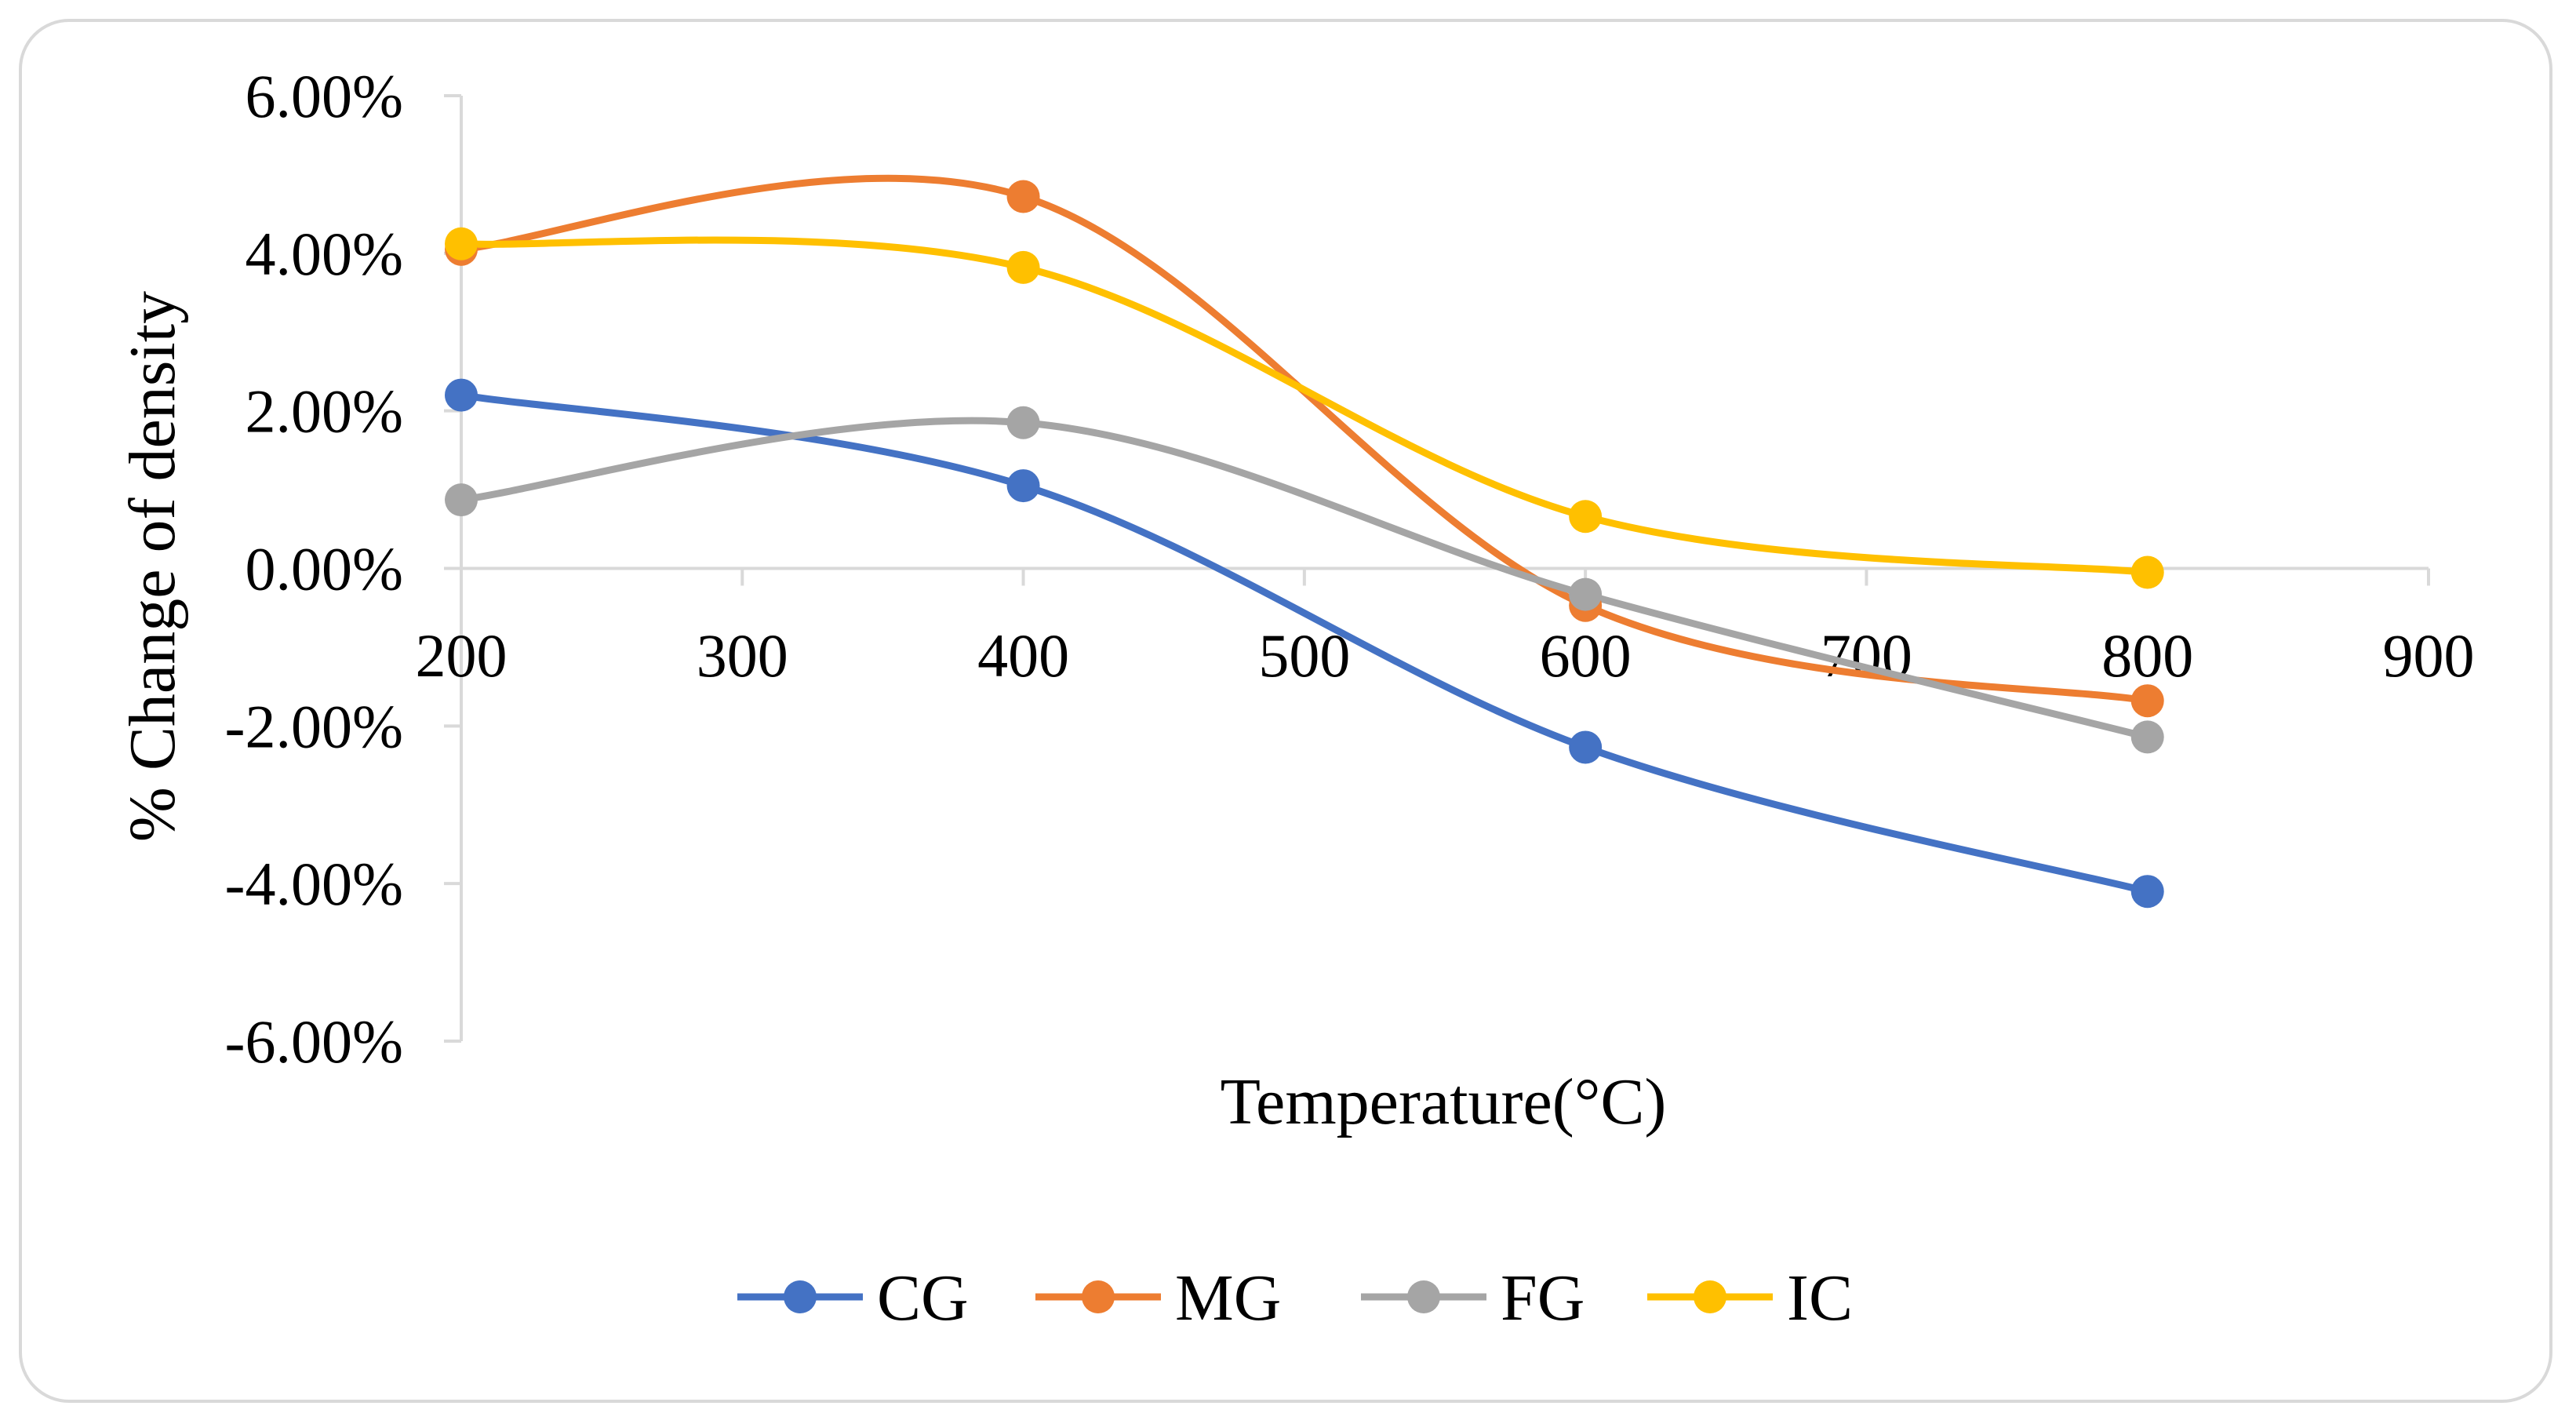  I want to click on legend-label-ic: IC, so click(1820, 1298).